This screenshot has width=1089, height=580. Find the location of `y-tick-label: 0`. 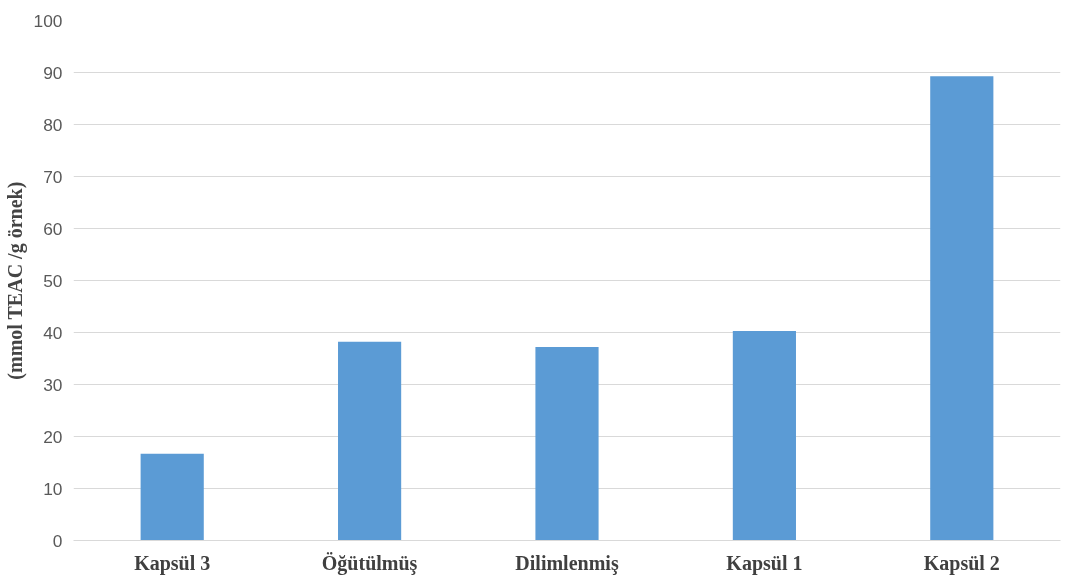

y-tick-label: 0 is located at coordinates (57, 540).